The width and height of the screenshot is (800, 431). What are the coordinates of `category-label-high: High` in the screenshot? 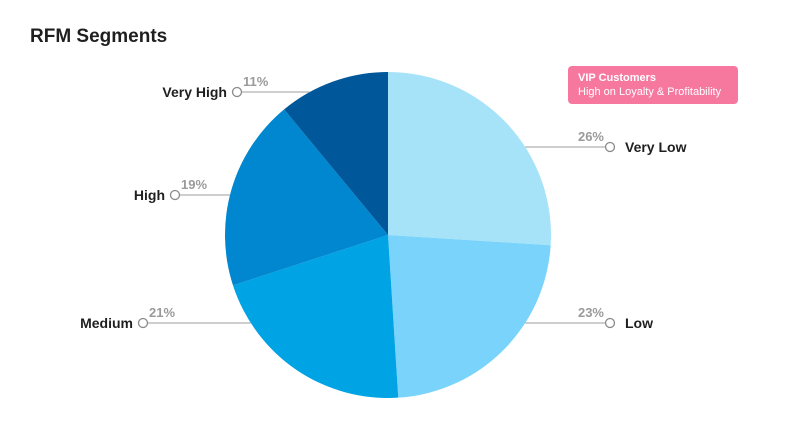 It's located at (149, 195).